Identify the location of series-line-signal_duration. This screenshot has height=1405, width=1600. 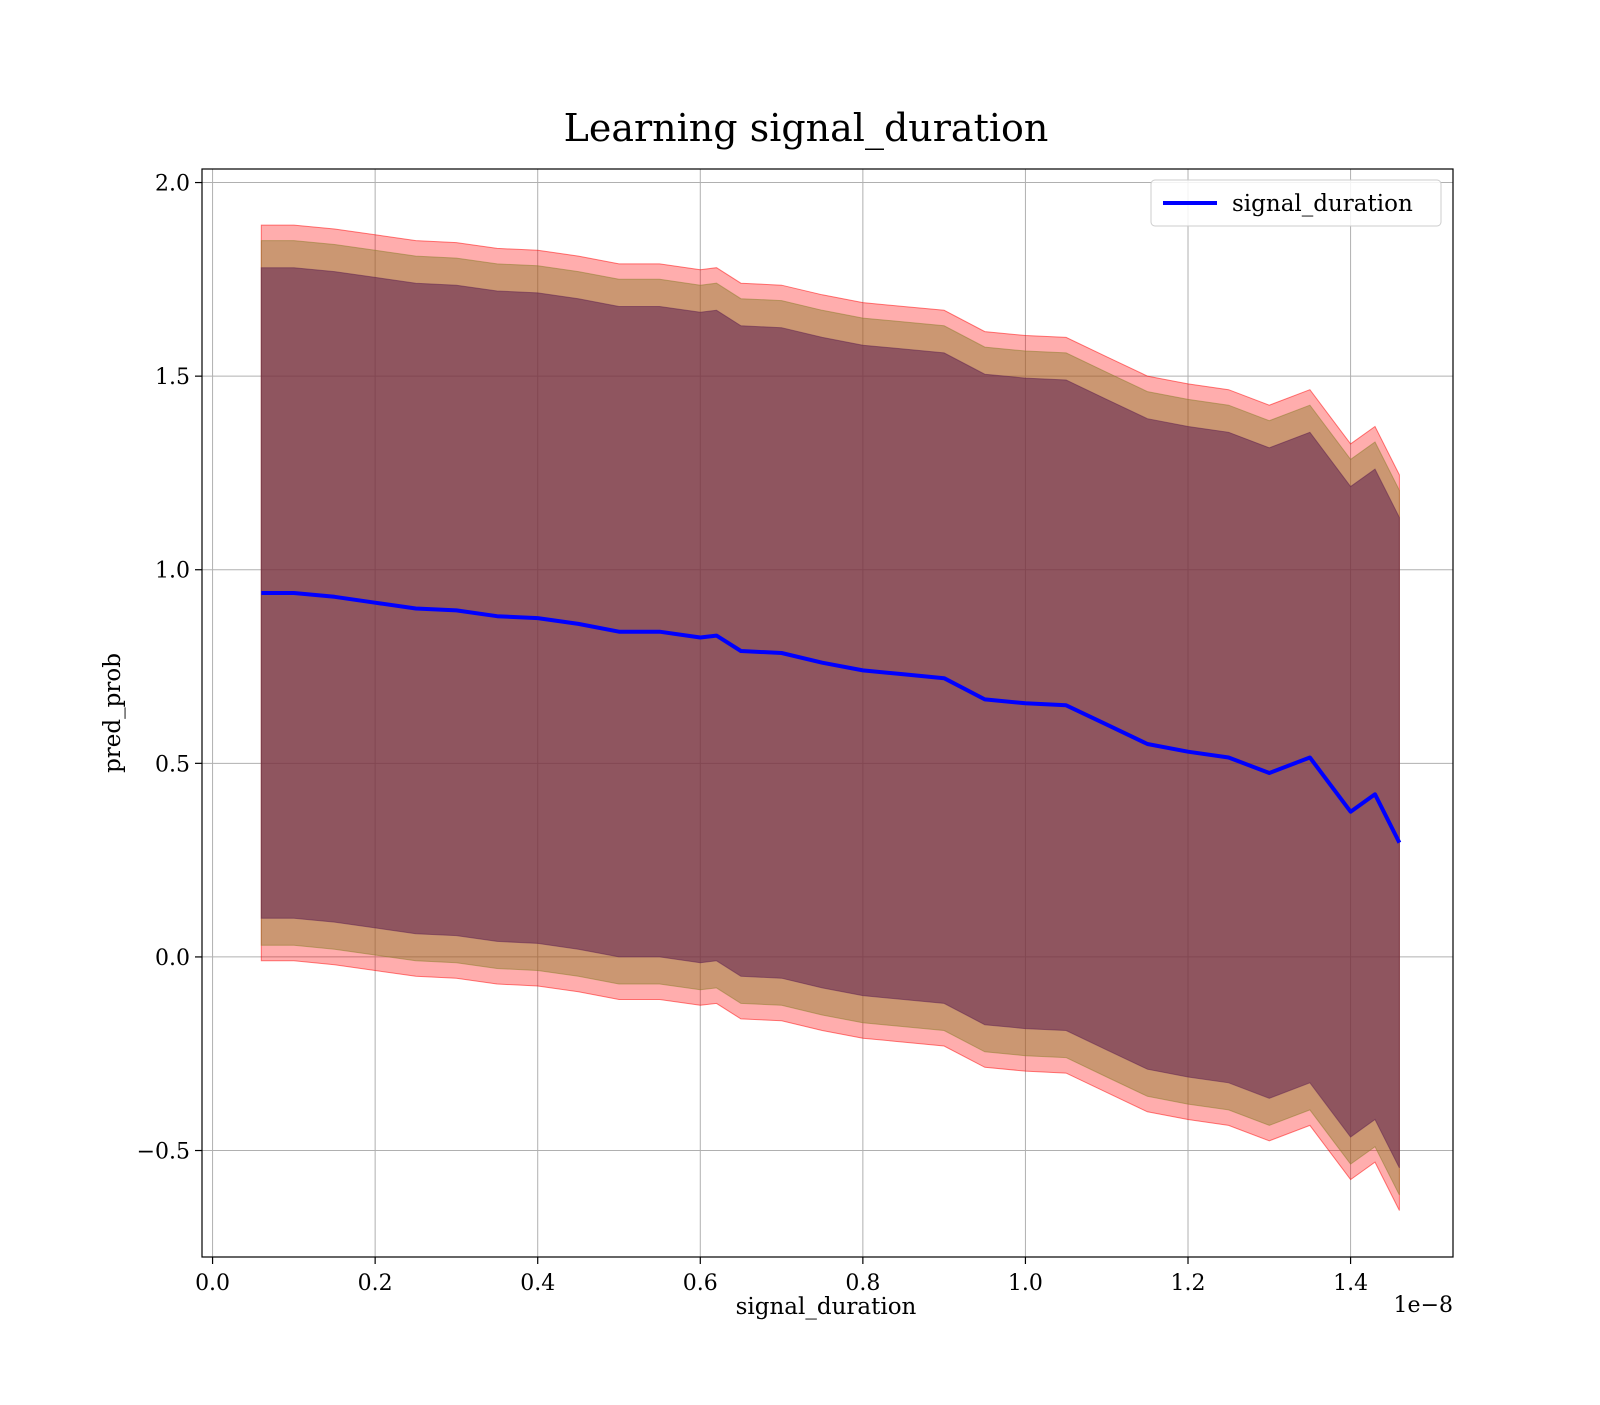
(831, 717).